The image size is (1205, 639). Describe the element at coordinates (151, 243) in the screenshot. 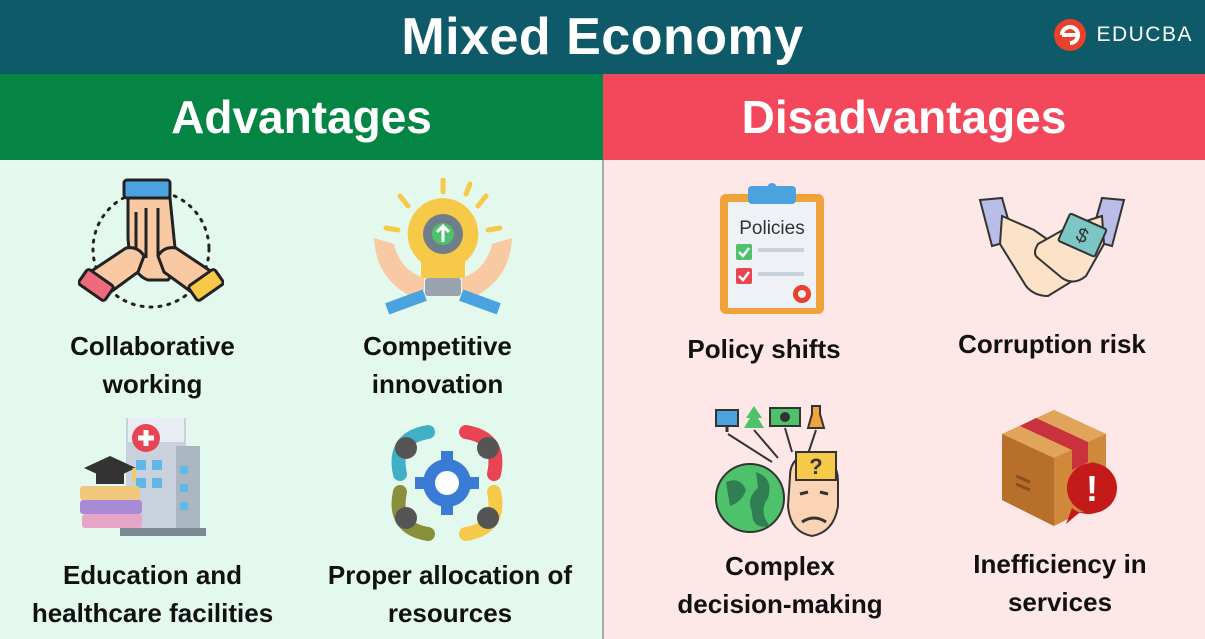

I see `teamwork-hands-icon` at that location.